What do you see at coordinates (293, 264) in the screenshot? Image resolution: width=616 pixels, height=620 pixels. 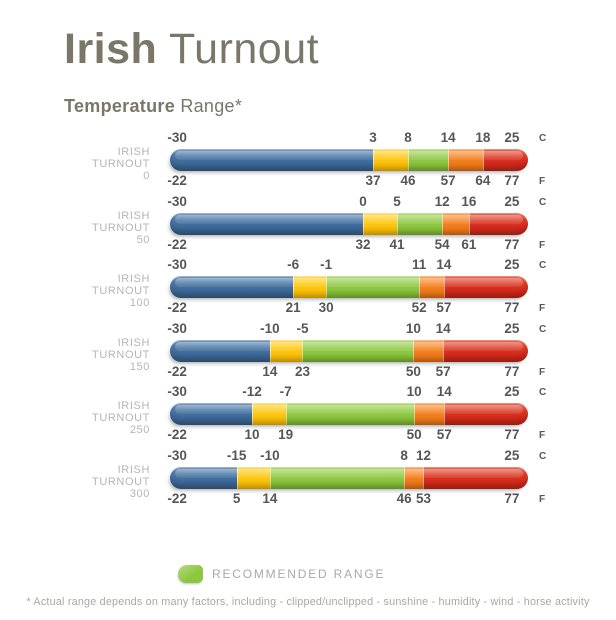 I see `temp-label: -6` at bounding box center [293, 264].